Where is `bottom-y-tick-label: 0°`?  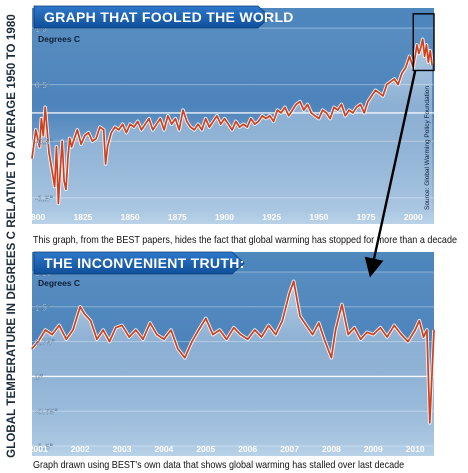 bottom-y-tick-label: 0° is located at coordinates (39, 377).